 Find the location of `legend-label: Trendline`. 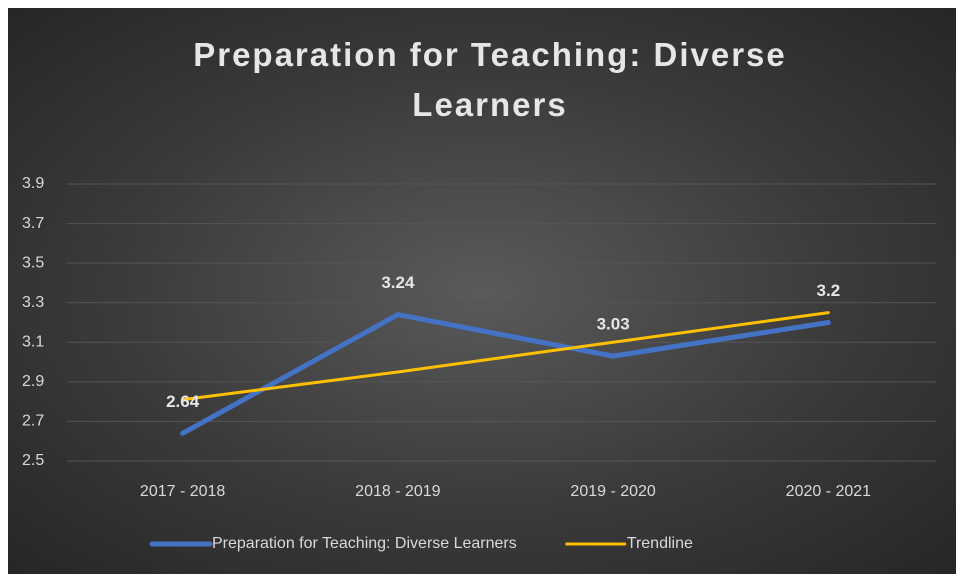

legend-label: Trendline is located at coordinates (660, 543).